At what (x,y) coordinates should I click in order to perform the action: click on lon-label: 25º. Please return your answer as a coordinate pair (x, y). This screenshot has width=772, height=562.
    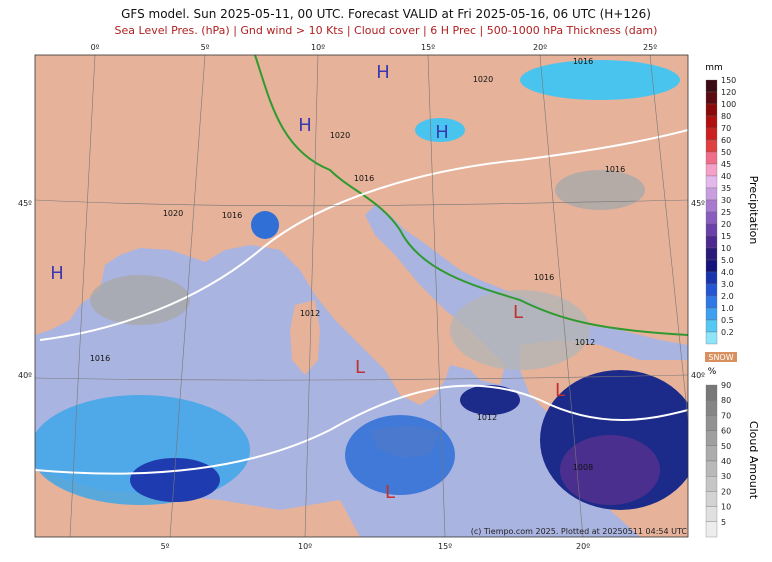
    Looking at the image, I should click on (650, 47).